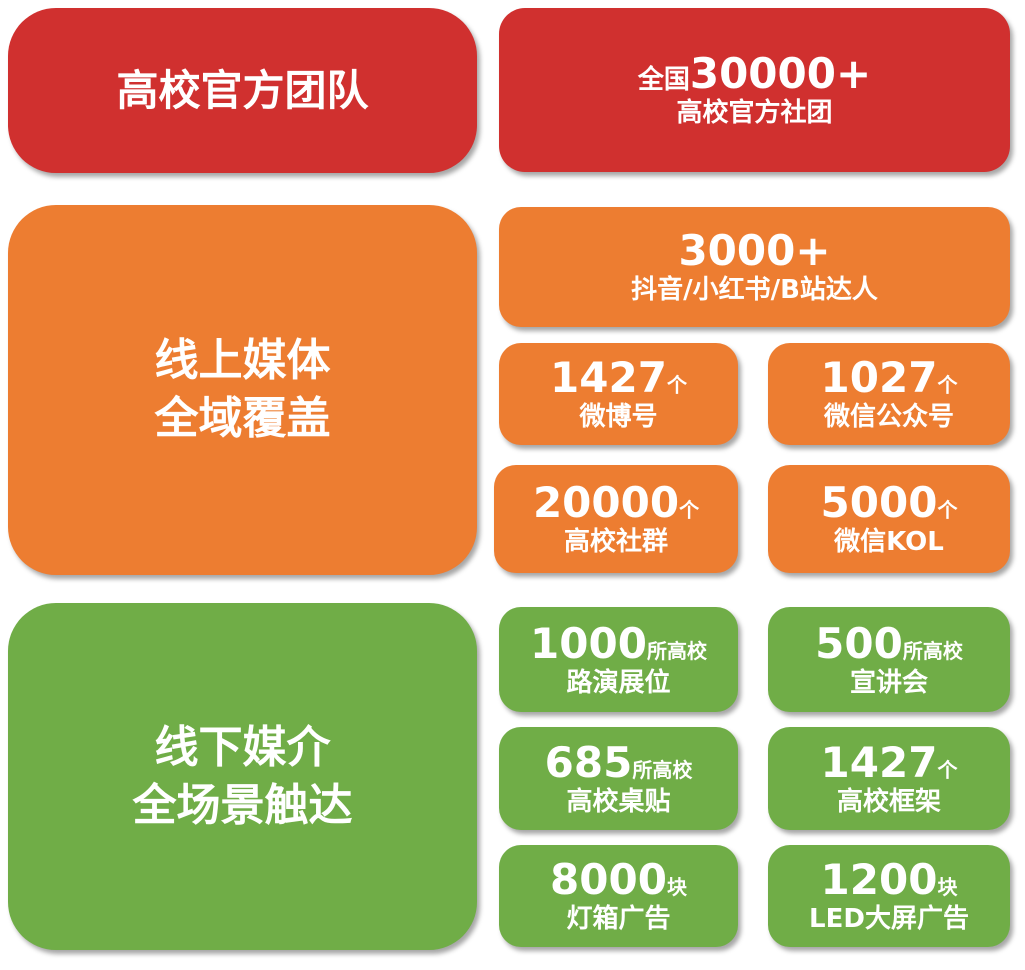 This screenshot has width=1025, height=970. I want to click on stat-prefix: 全国, so click(663, 80).